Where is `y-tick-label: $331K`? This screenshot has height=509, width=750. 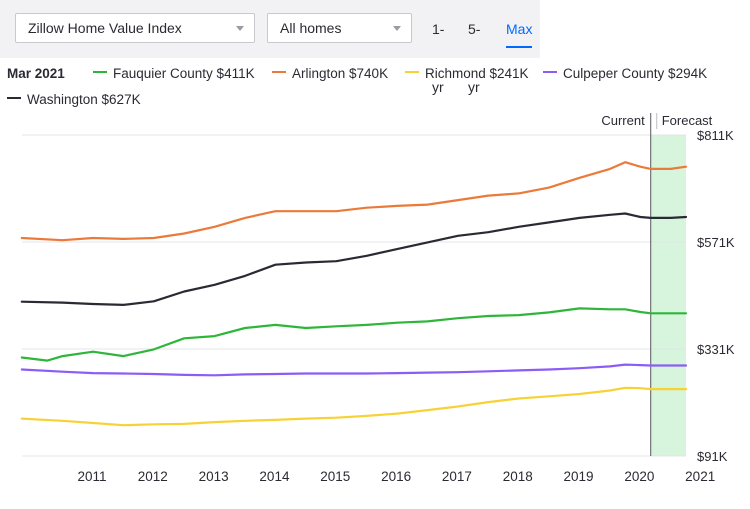 y-tick-label: $331K is located at coordinates (716, 349).